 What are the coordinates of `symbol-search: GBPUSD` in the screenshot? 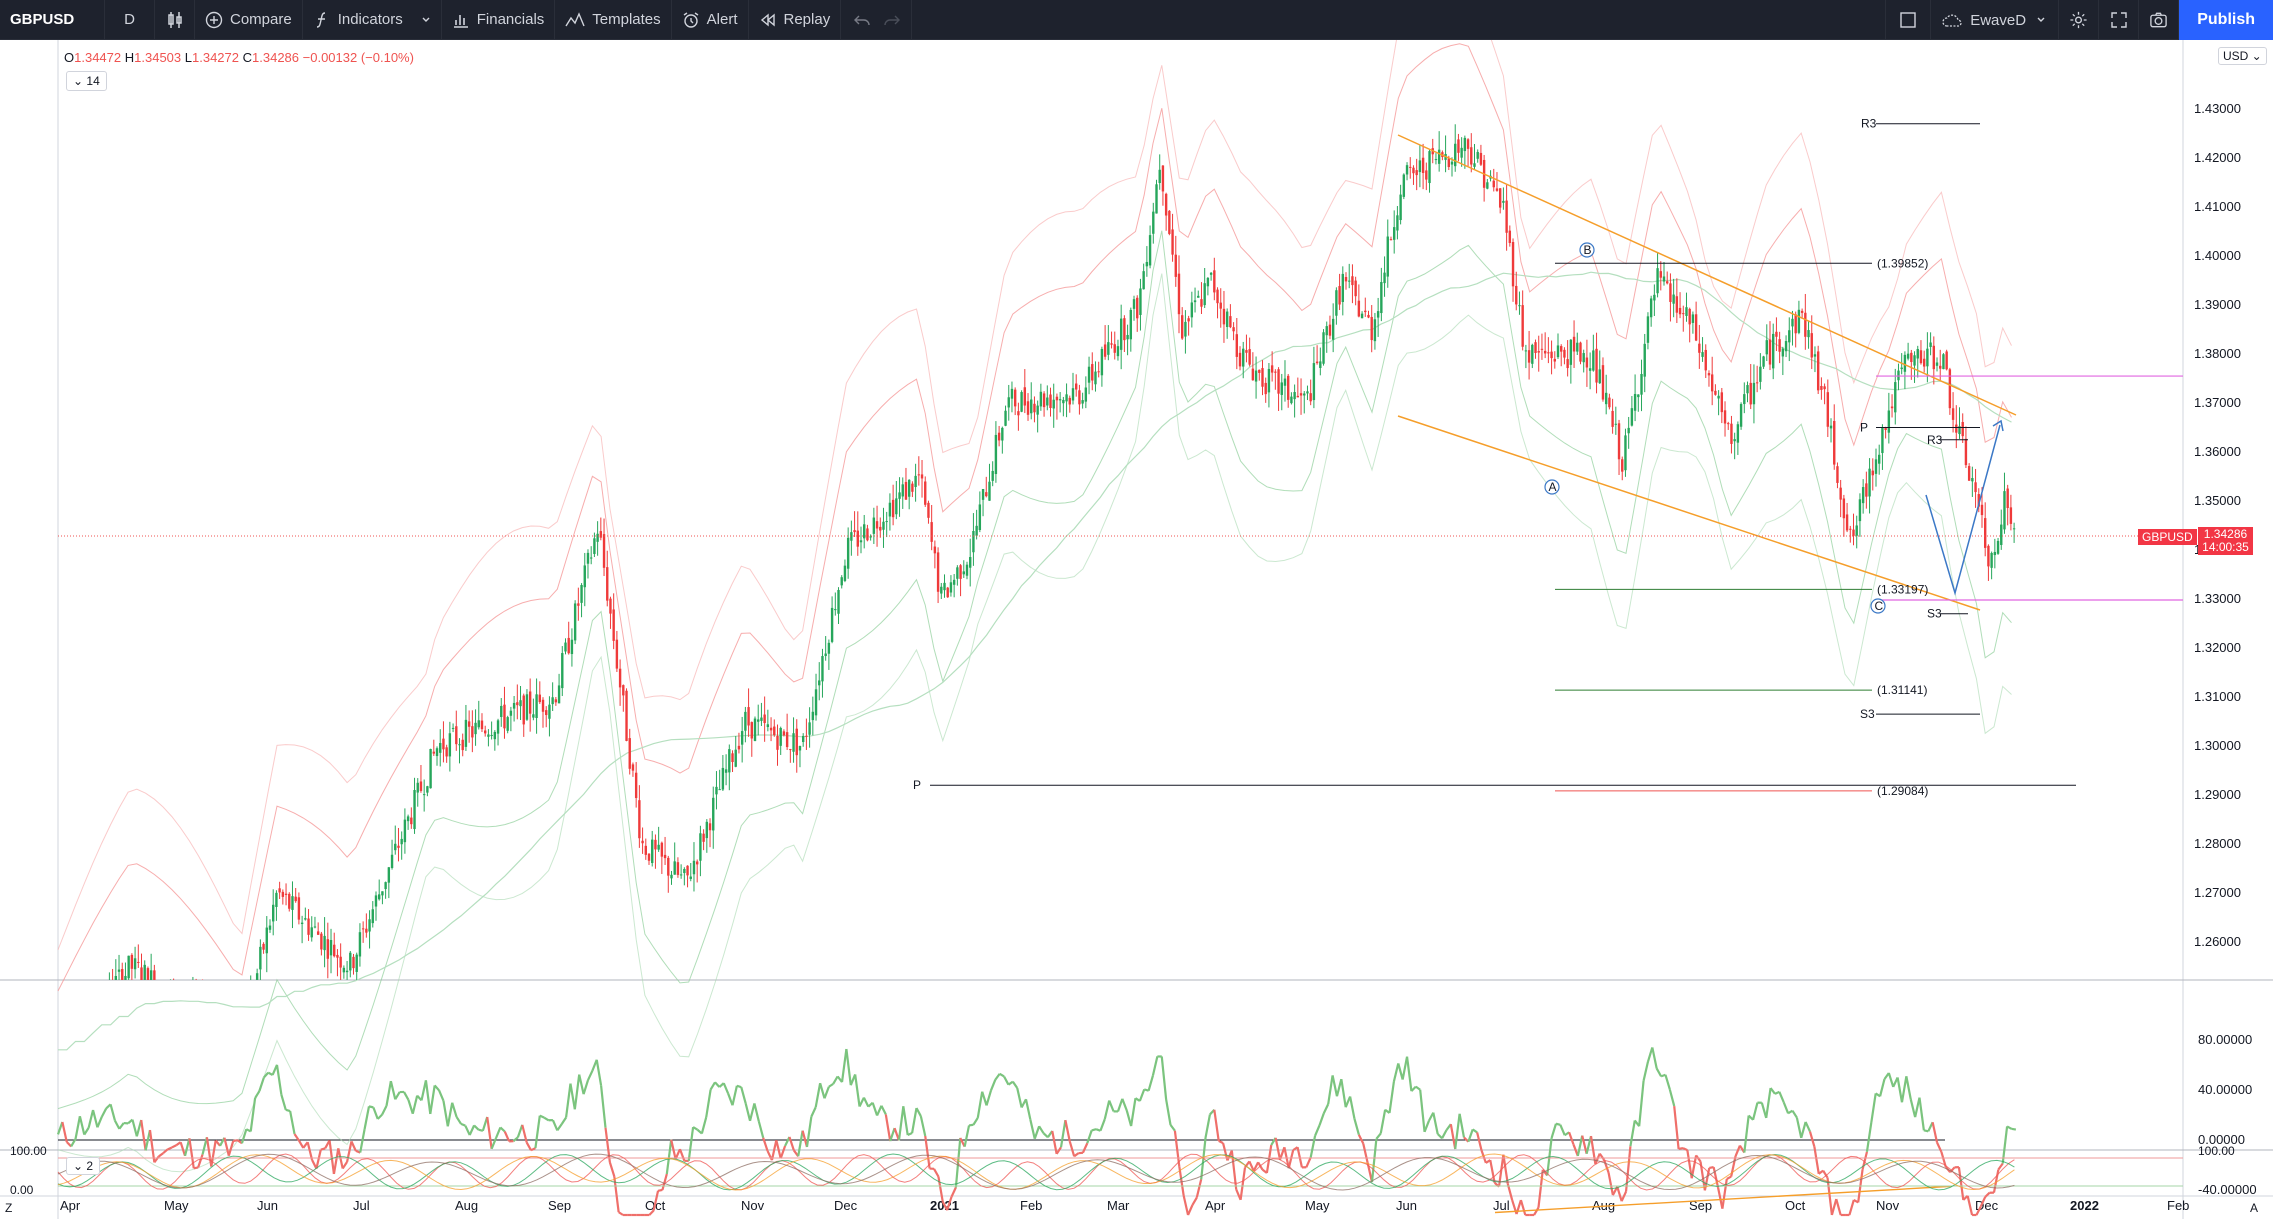 It's located at (52, 20).